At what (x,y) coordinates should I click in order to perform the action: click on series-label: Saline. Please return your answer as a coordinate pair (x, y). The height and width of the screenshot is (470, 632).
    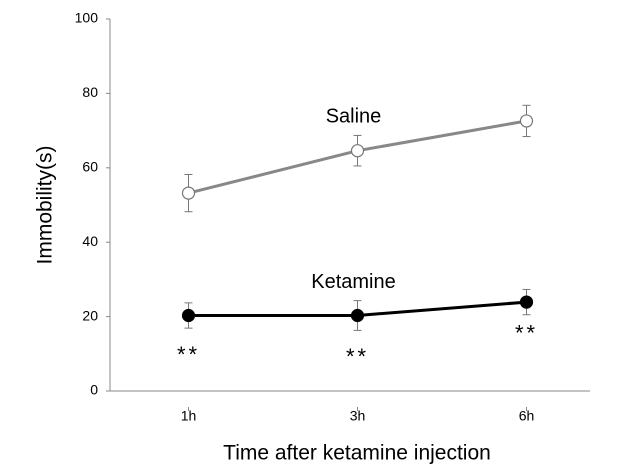
    Looking at the image, I should click on (354, 117).